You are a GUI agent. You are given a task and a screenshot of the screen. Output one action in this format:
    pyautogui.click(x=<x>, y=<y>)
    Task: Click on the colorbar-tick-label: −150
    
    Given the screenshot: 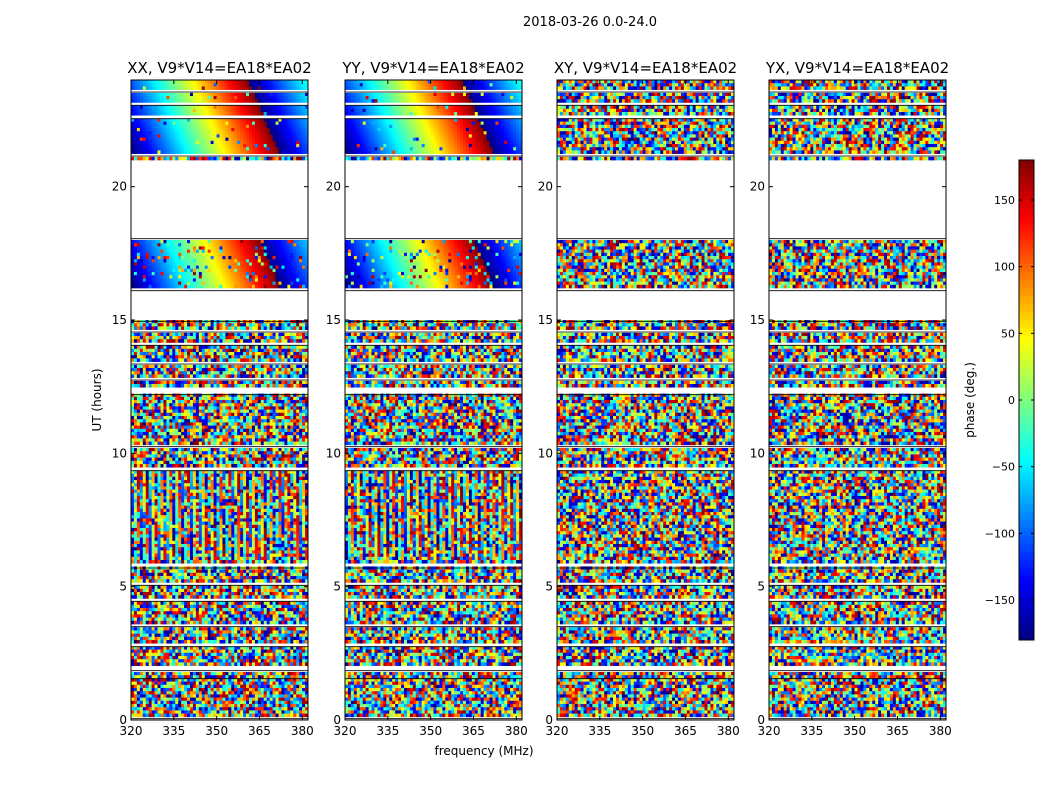 What is the action you would take?
    pyautogui.click(x=1000, y=600)
    